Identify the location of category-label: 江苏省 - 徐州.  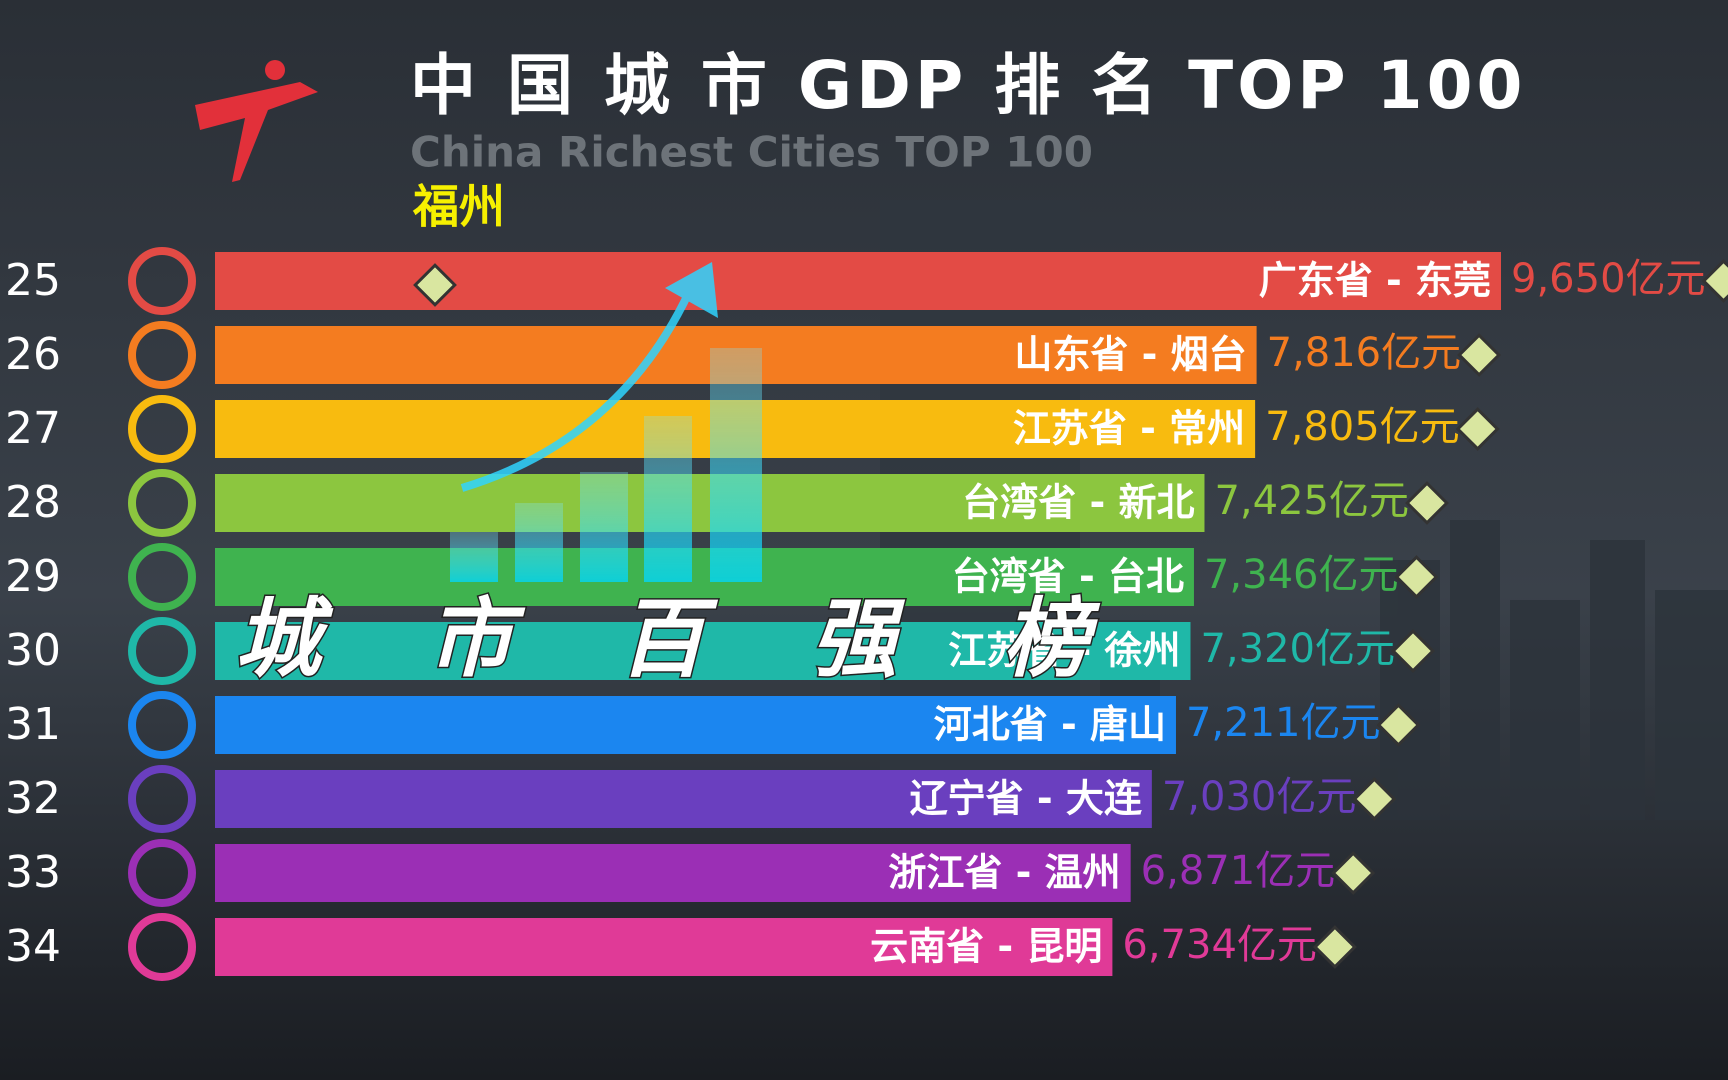
(1064, 651).